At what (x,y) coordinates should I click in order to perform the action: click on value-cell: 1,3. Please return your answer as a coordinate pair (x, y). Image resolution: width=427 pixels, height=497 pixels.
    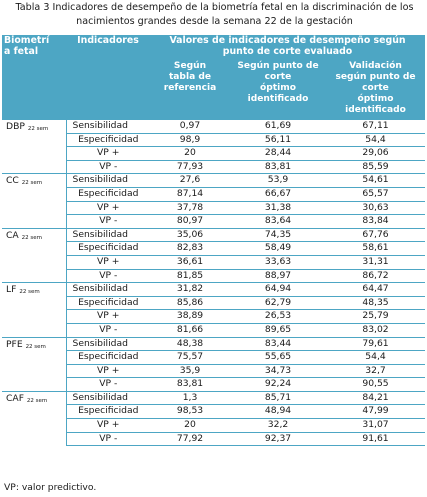
    Looking at the image, I should click on (190, 398).